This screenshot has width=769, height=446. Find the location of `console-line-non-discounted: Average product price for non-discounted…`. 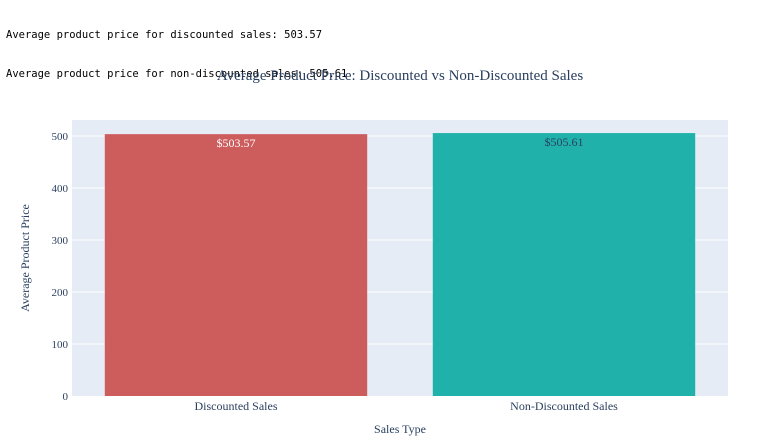

console-line-non-discounted: Average product price for non-discounted… is located at coordinates (177, 74).